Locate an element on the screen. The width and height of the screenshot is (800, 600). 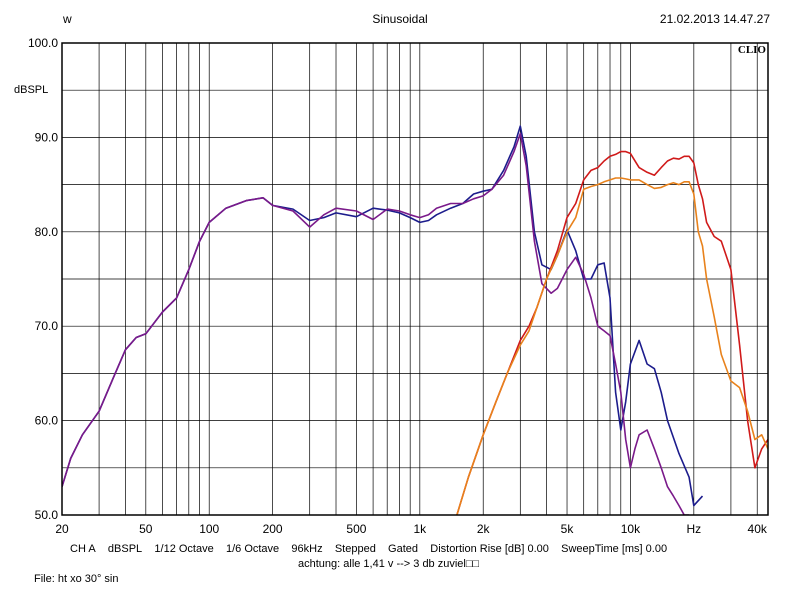
x-tick-label: 10k is located at coordinates (631, 529).